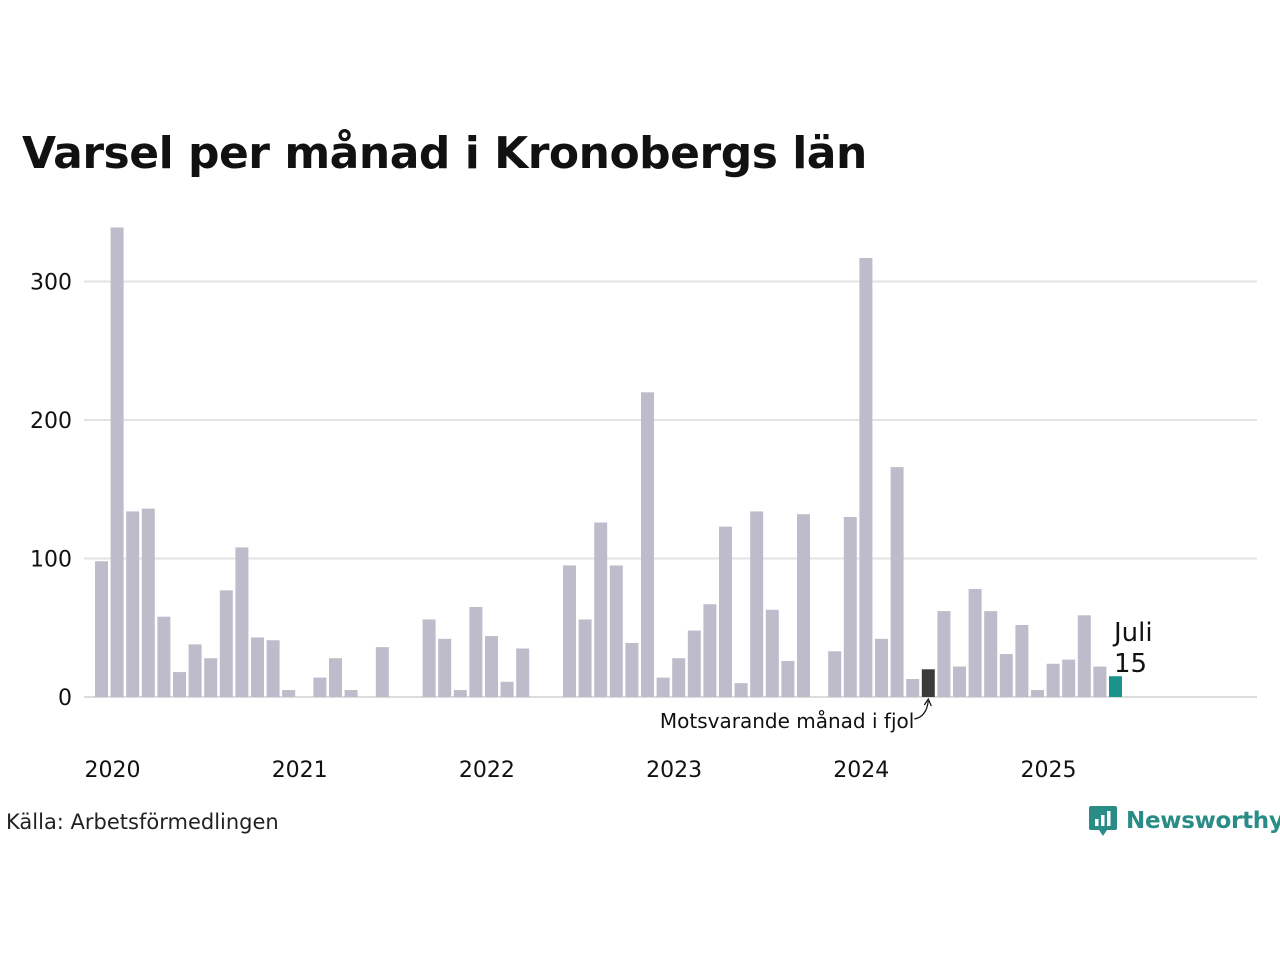 The image size is (1280, 960). What do you see at coordinates (113, 770) in the screenshot?
I see `x-tick-label: 2020` at bounding box center [113, 770].